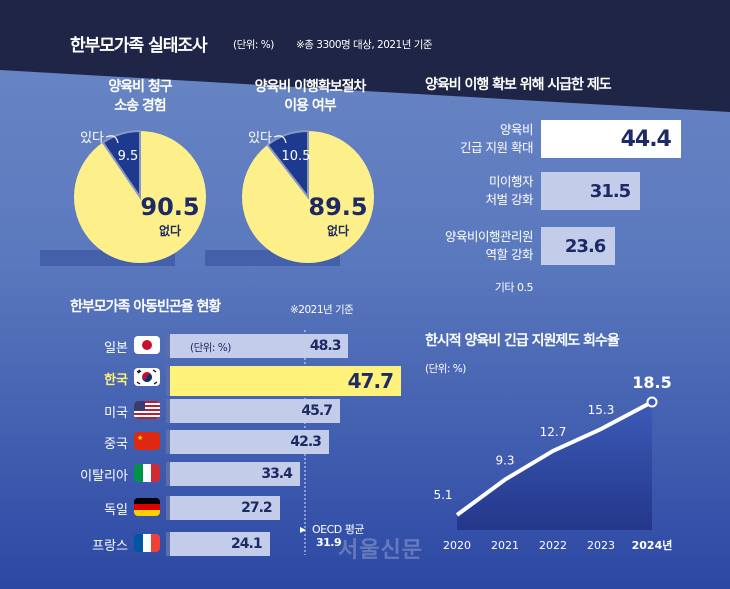  What do you see at coordinates (147, 345) in the screenshot?
I see `flag-japan-icon` at bounding box center [147, 345].